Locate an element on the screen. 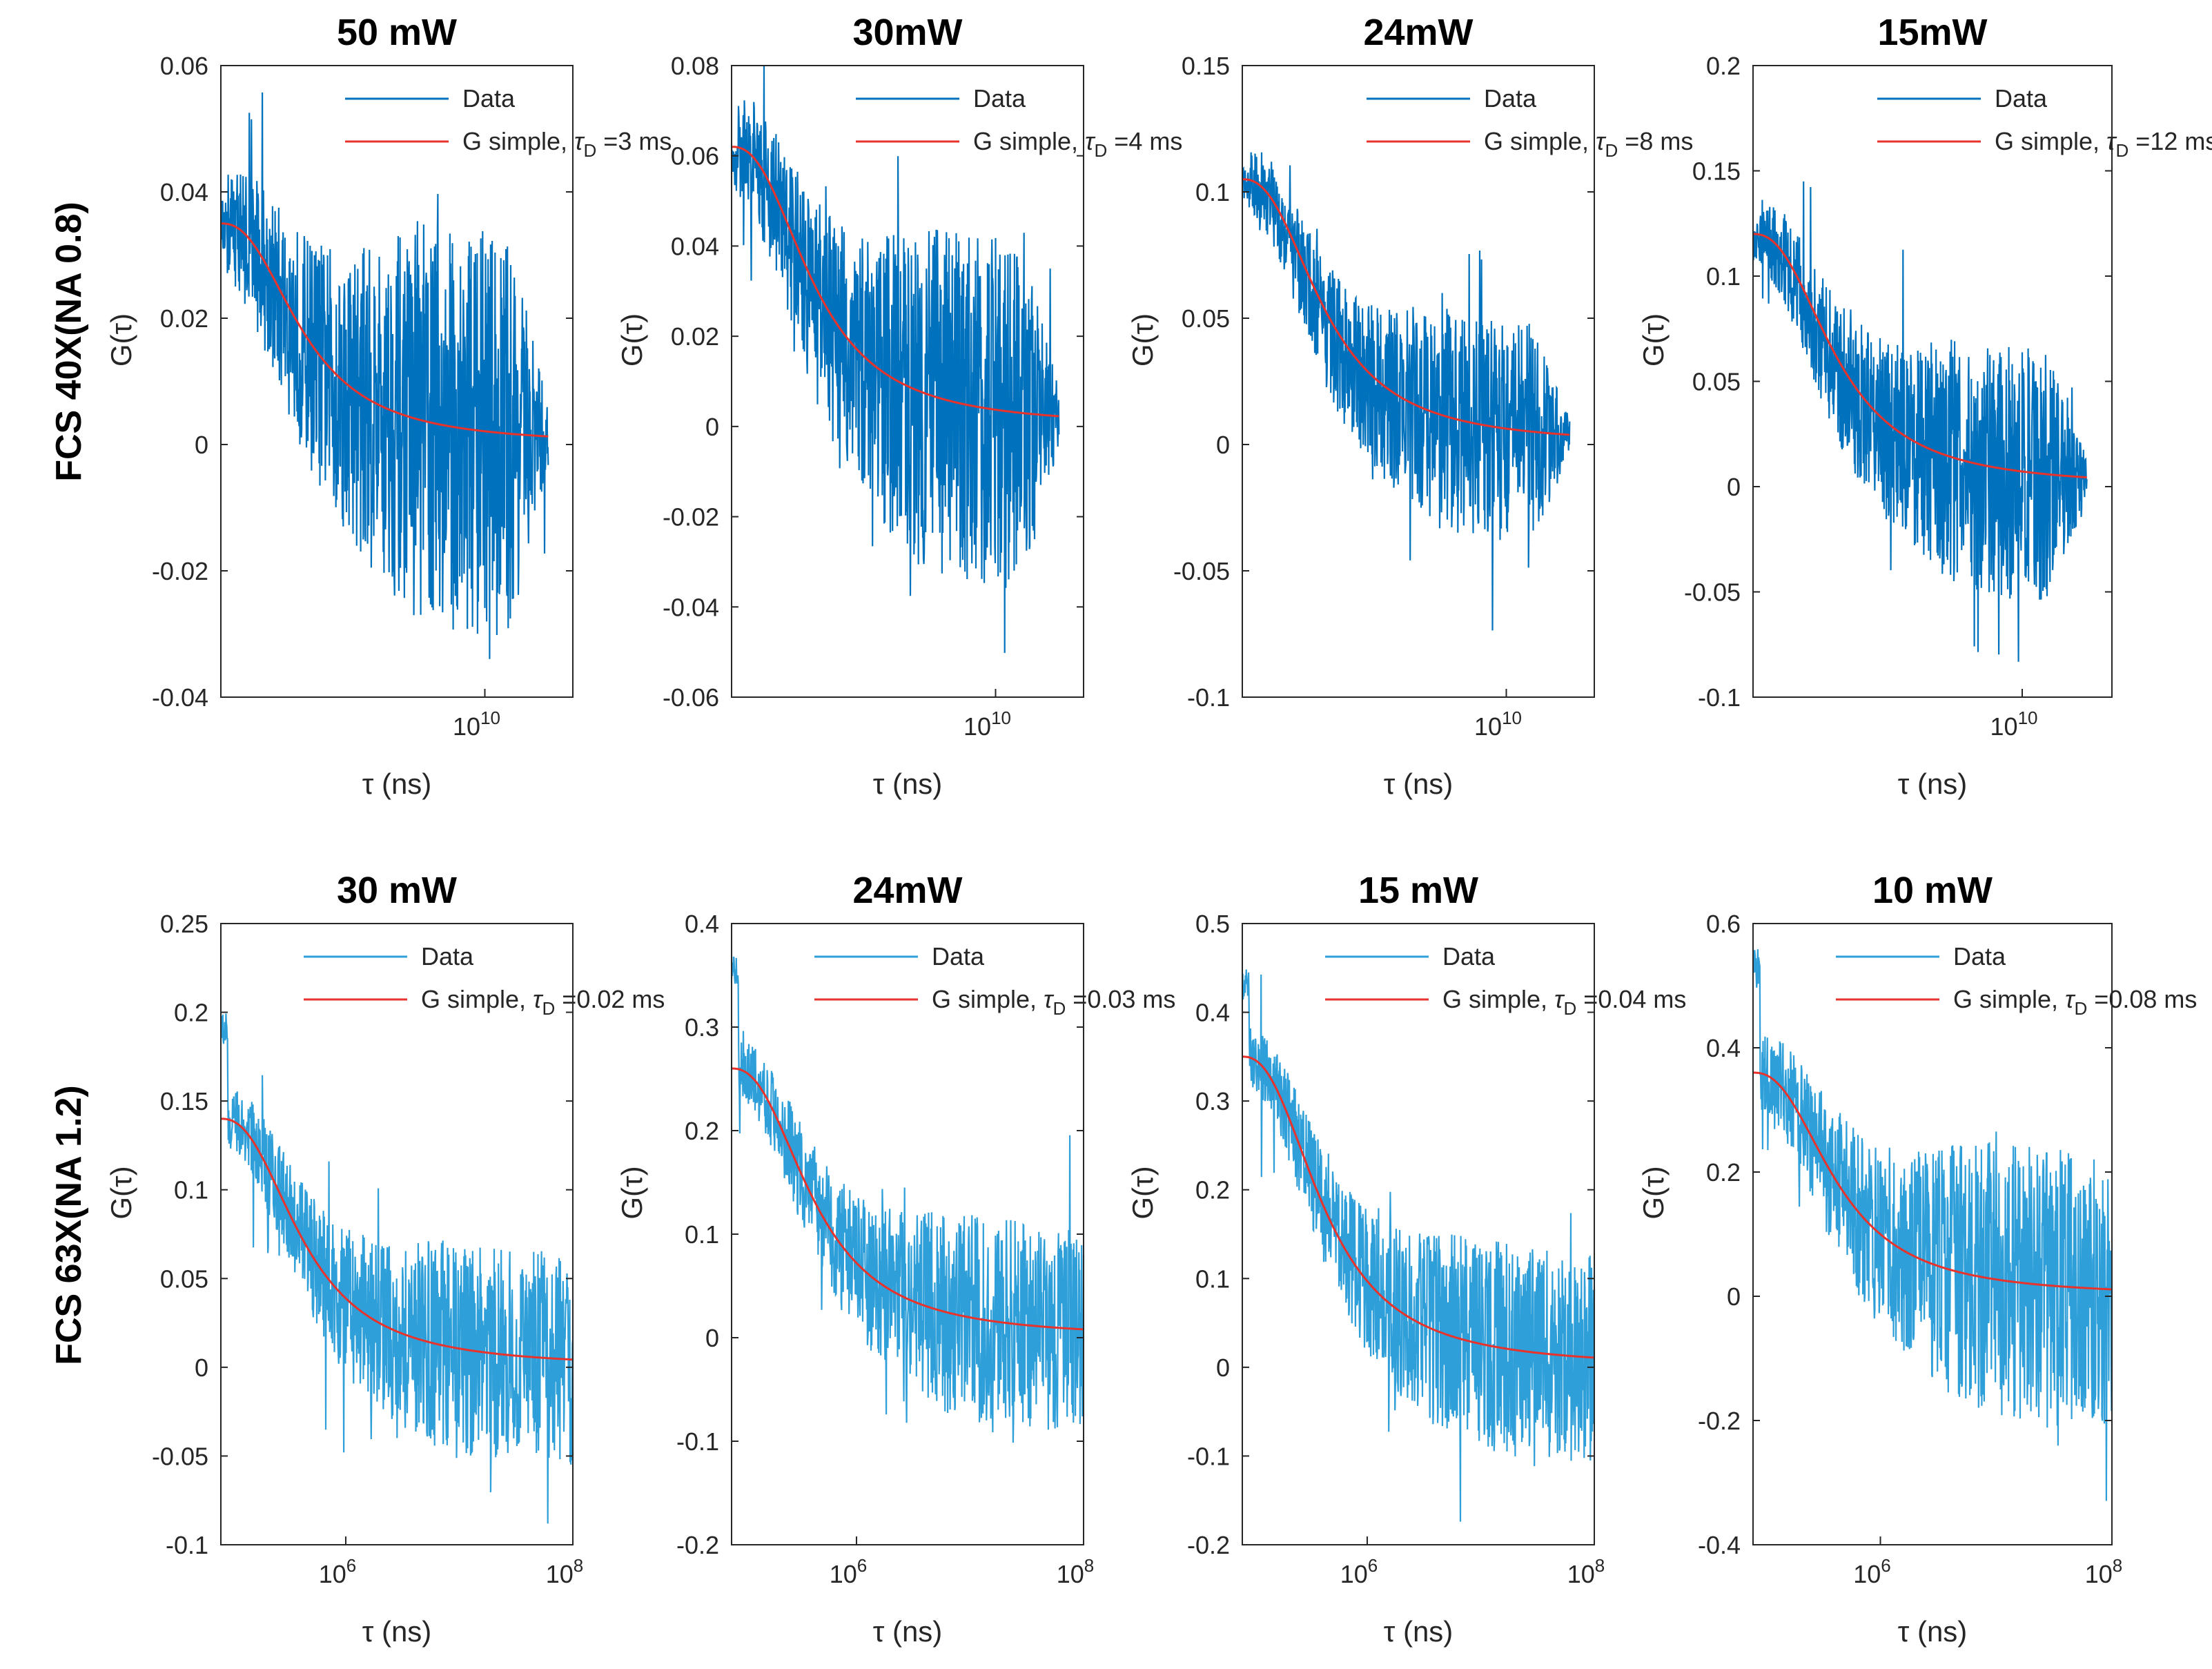 This screenshot has height=1669, width=2212. chart-title: 50 mW is located at coordinates (397, 32).